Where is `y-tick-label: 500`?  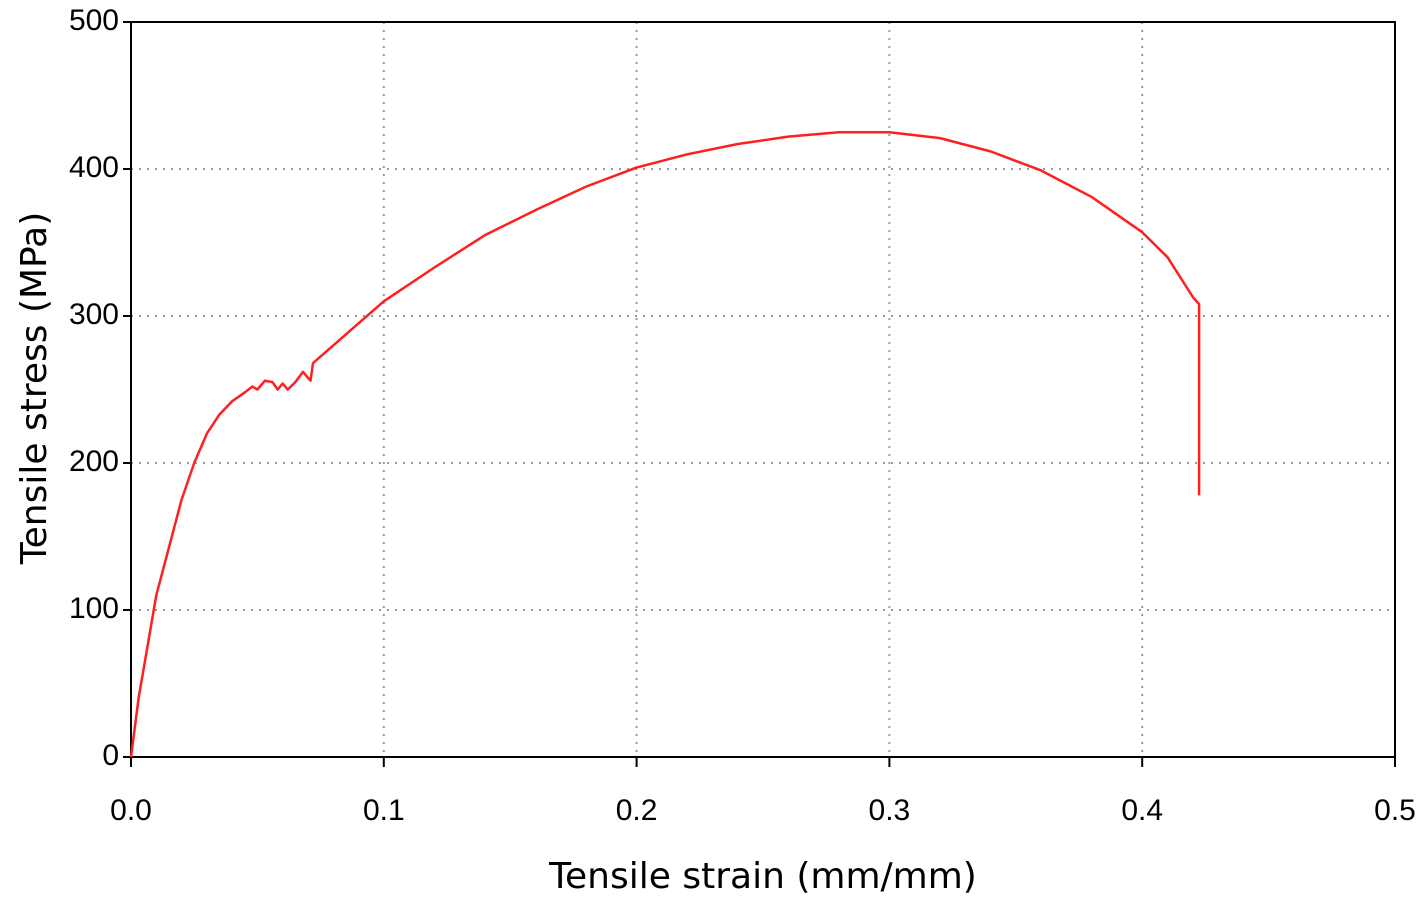
y-tick-label: 500 is located at coordinates (94, 20).